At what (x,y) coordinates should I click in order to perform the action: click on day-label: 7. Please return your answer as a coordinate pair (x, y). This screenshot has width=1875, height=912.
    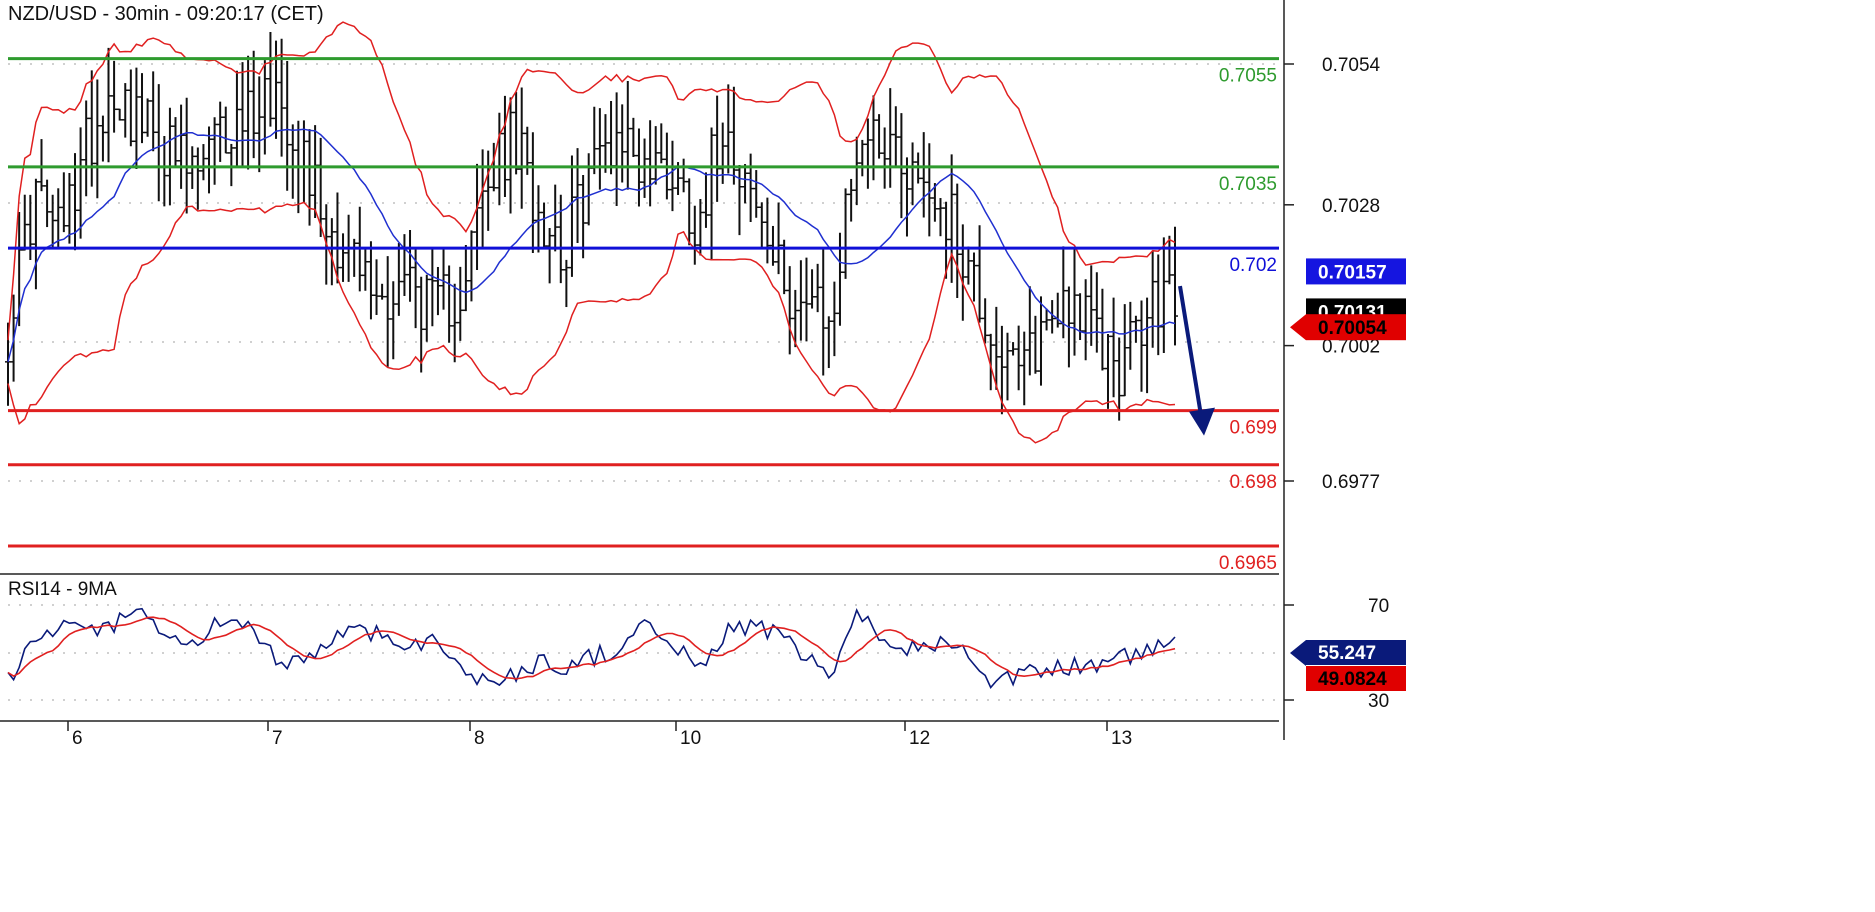
    Looking at the image, I should click on (277, 738).